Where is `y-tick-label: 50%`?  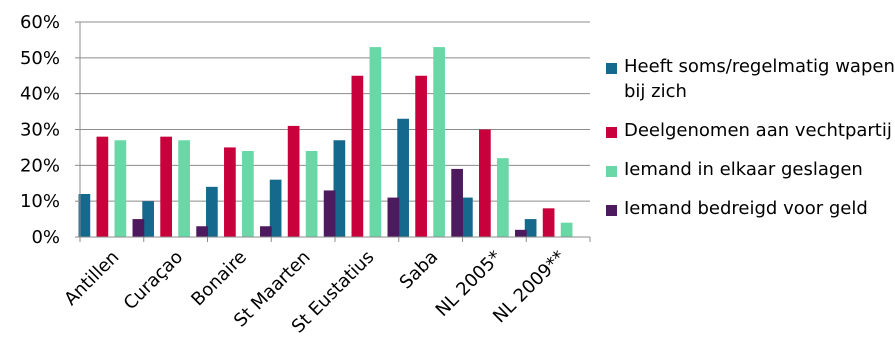
y-tick-label: 50% is located at coordinates (40, 58).